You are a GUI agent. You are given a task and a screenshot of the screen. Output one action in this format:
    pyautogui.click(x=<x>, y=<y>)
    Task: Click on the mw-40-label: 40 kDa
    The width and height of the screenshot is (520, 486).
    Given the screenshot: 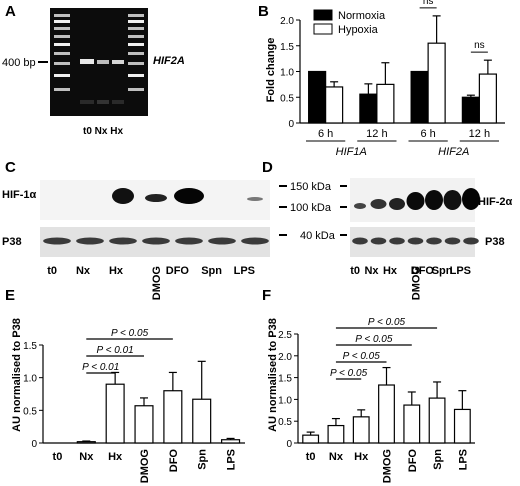 What is the action you would take?
    pyautogui.click(x=318, y=236)
    